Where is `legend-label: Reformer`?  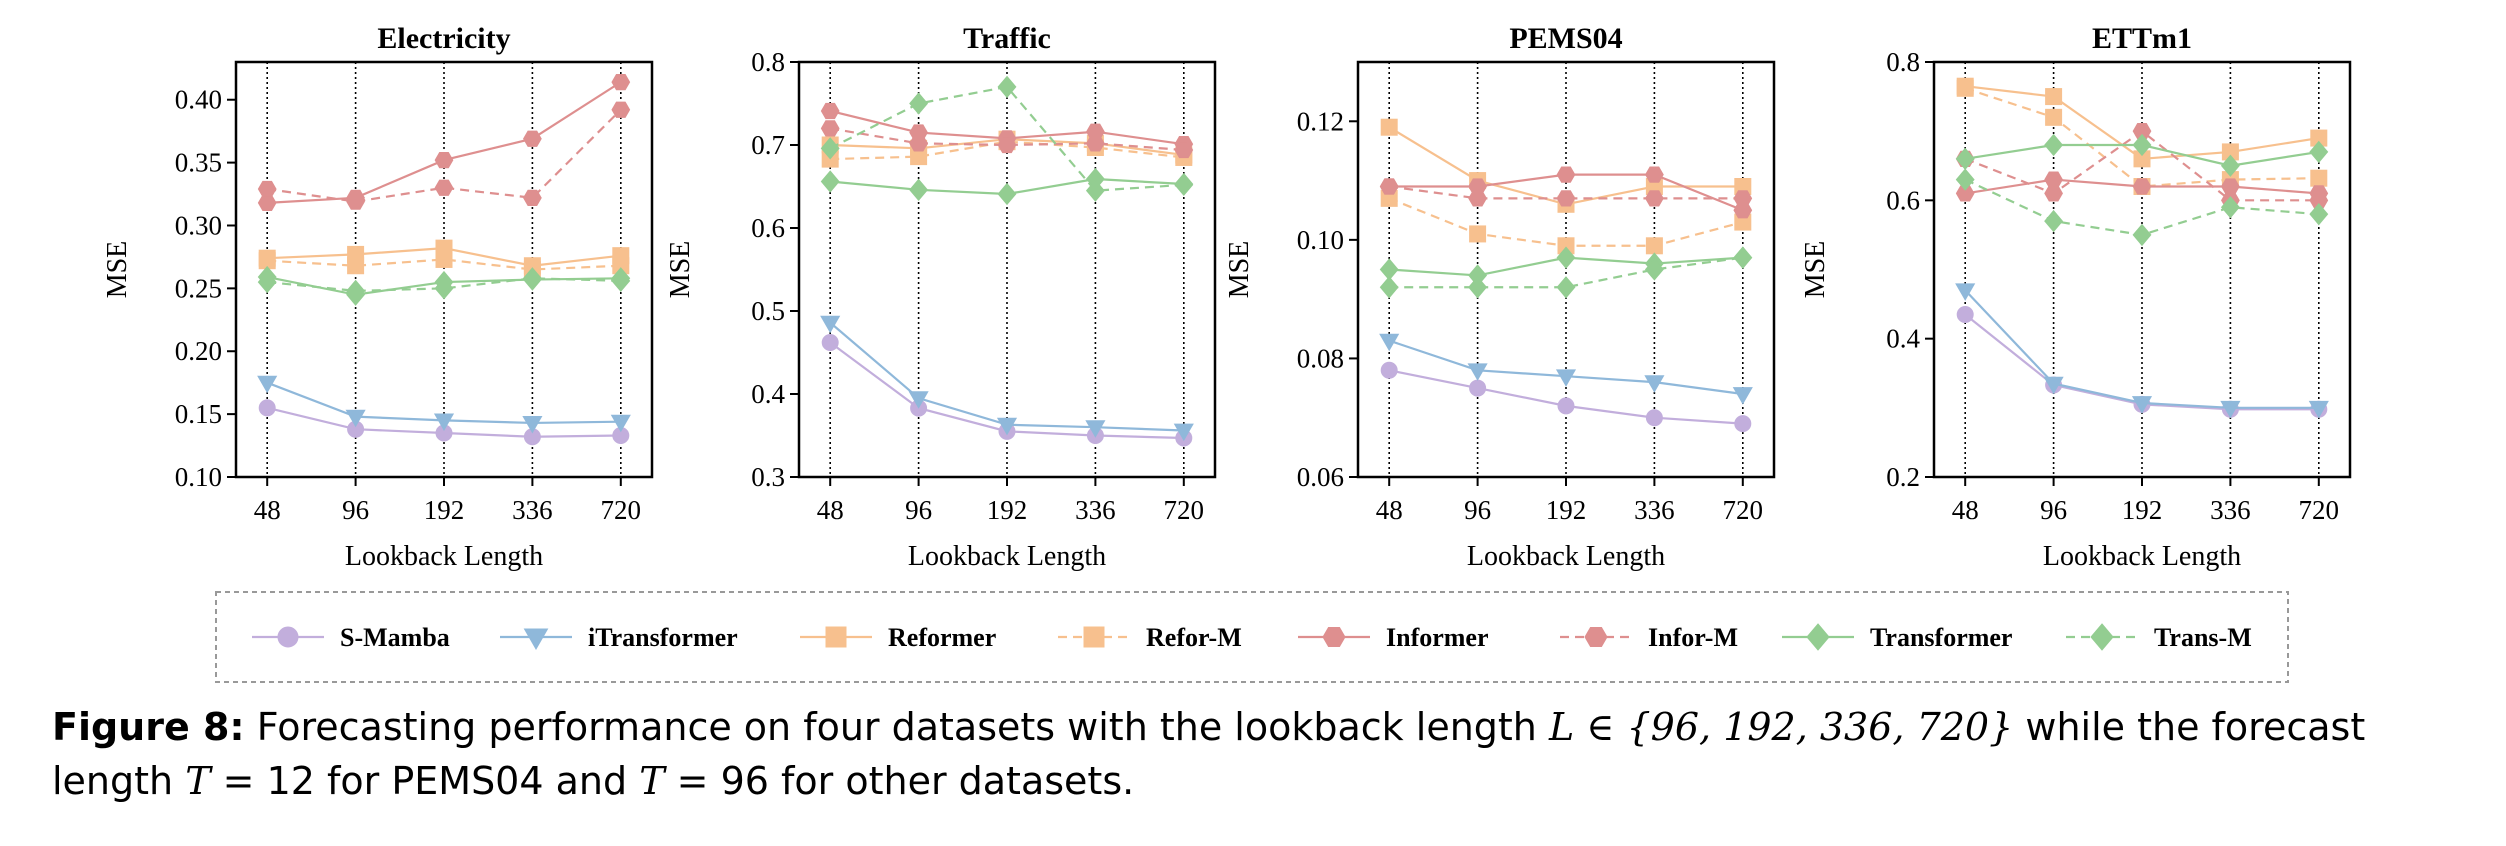 legend-label: Reformer is located at coordinates (942, 637).